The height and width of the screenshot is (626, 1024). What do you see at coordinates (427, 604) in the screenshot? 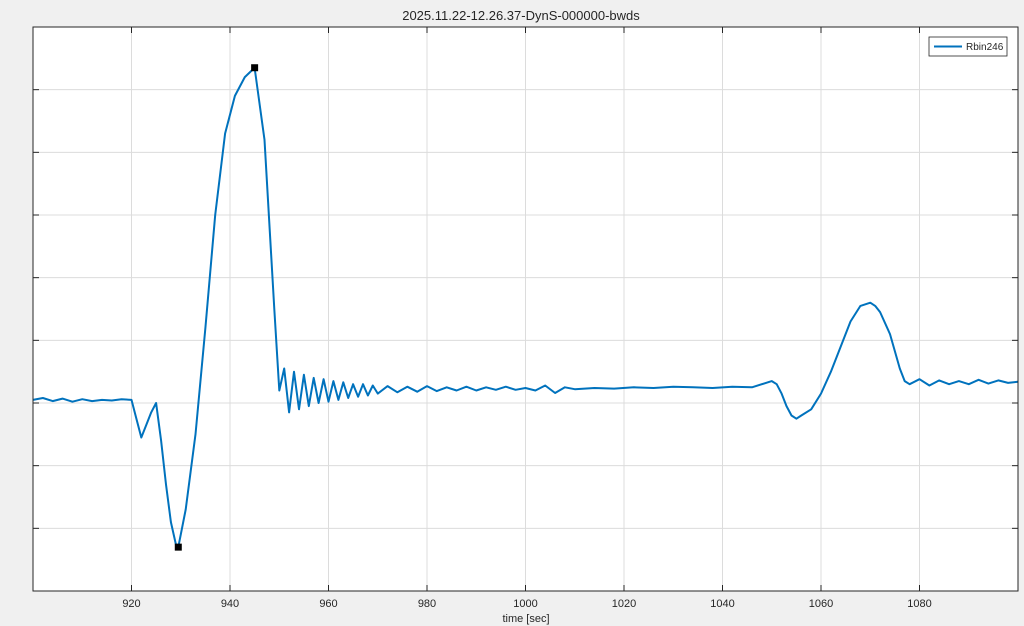
I see `x-tick-label: 980` at bounding box center [427, 604].